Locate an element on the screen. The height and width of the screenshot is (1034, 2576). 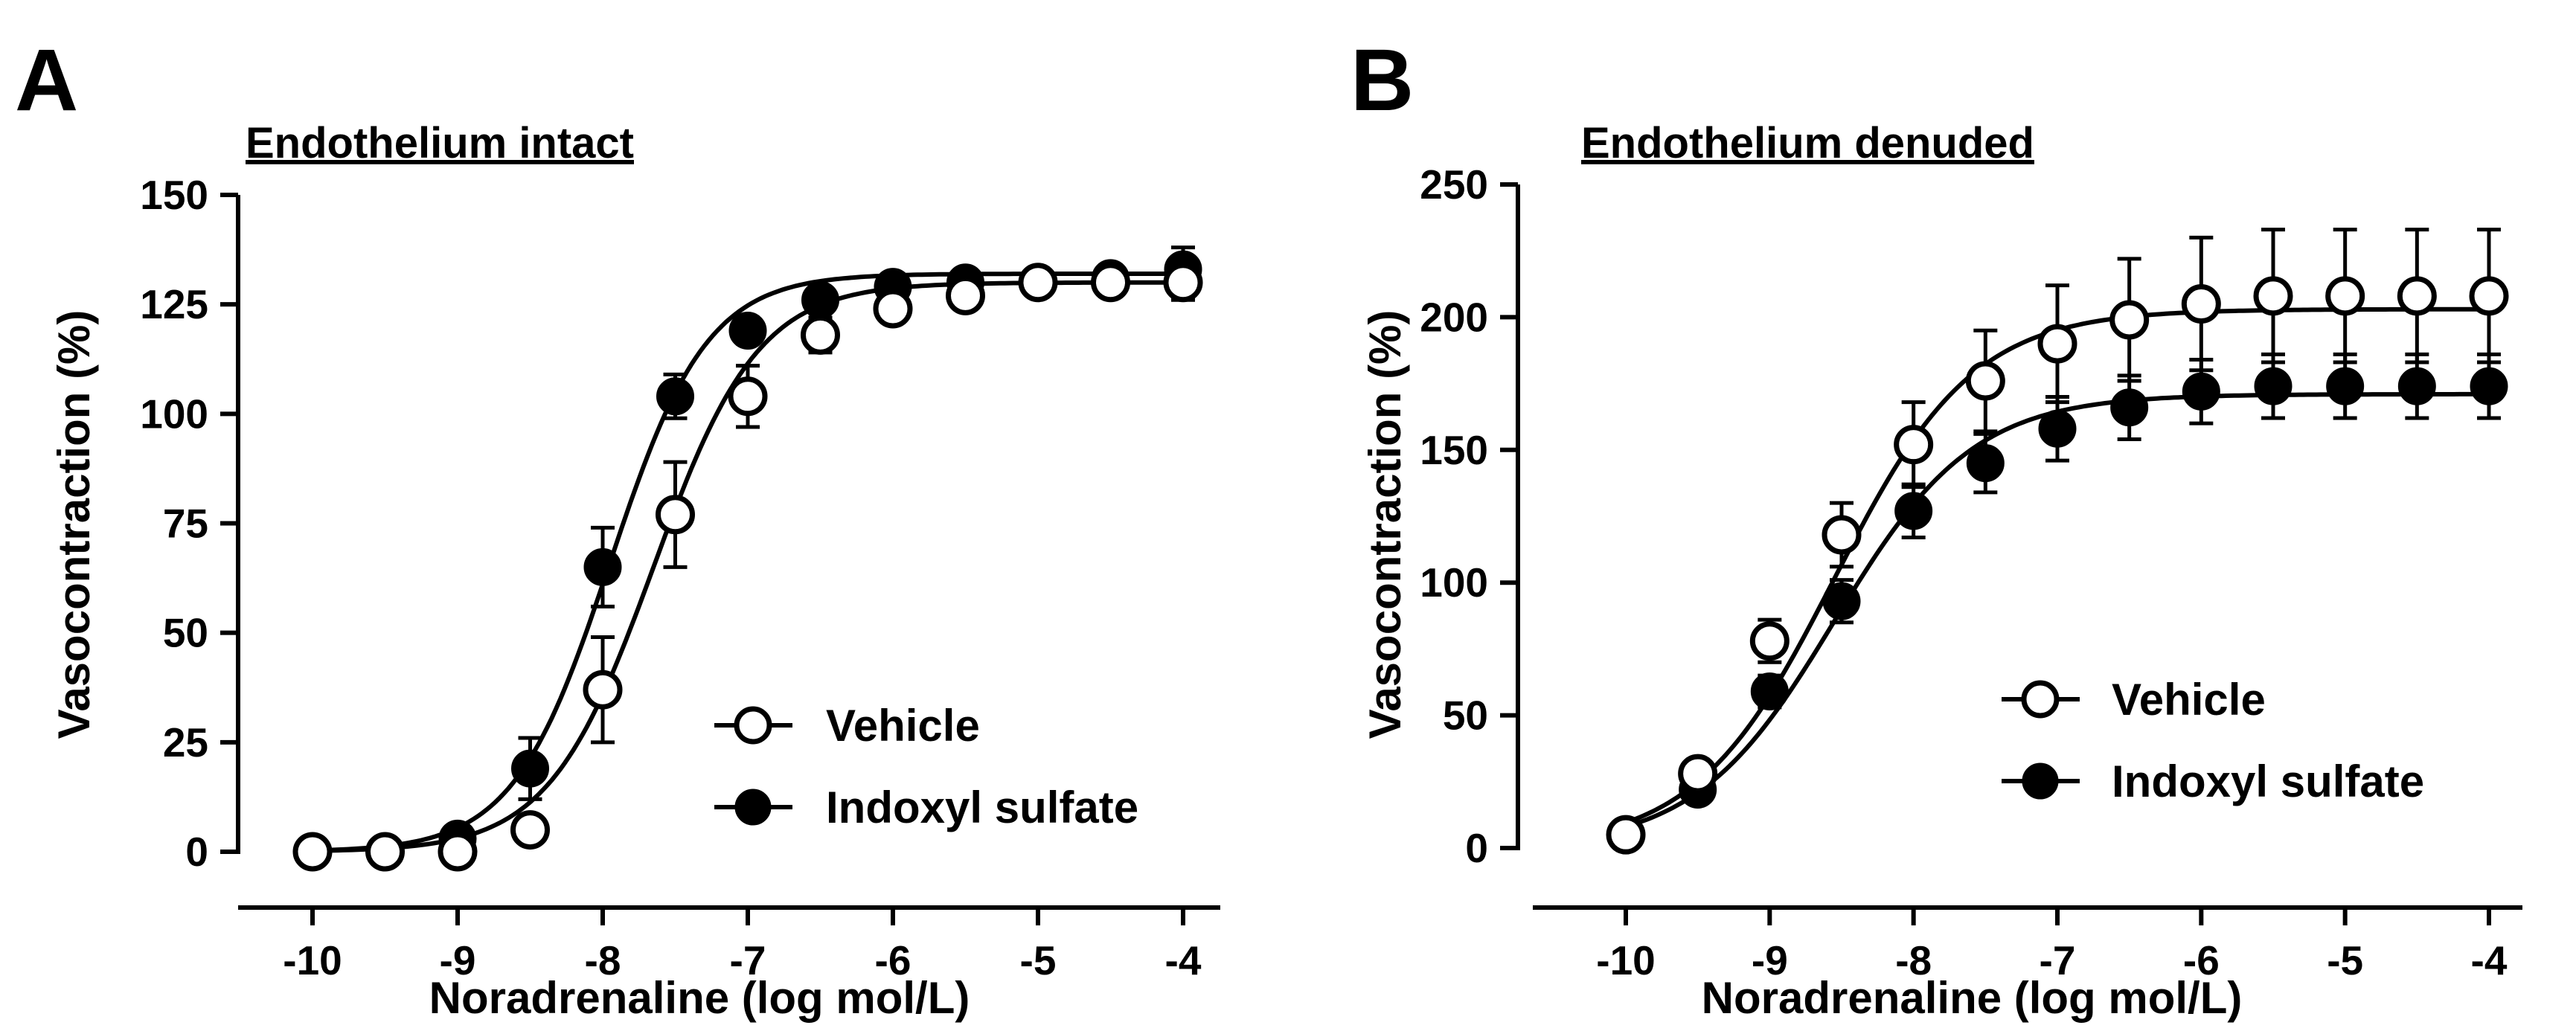
legend-label-indoxyl-sulfate: Indoxyl sulfate is located at coordinates (2268, 781).